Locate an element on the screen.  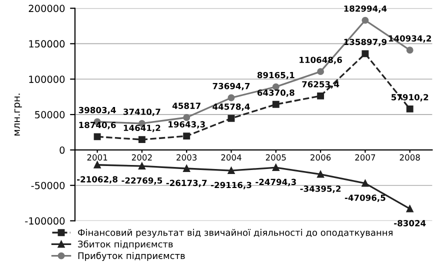
x-tick-label: 2001 is located at coordinates (97, 157).